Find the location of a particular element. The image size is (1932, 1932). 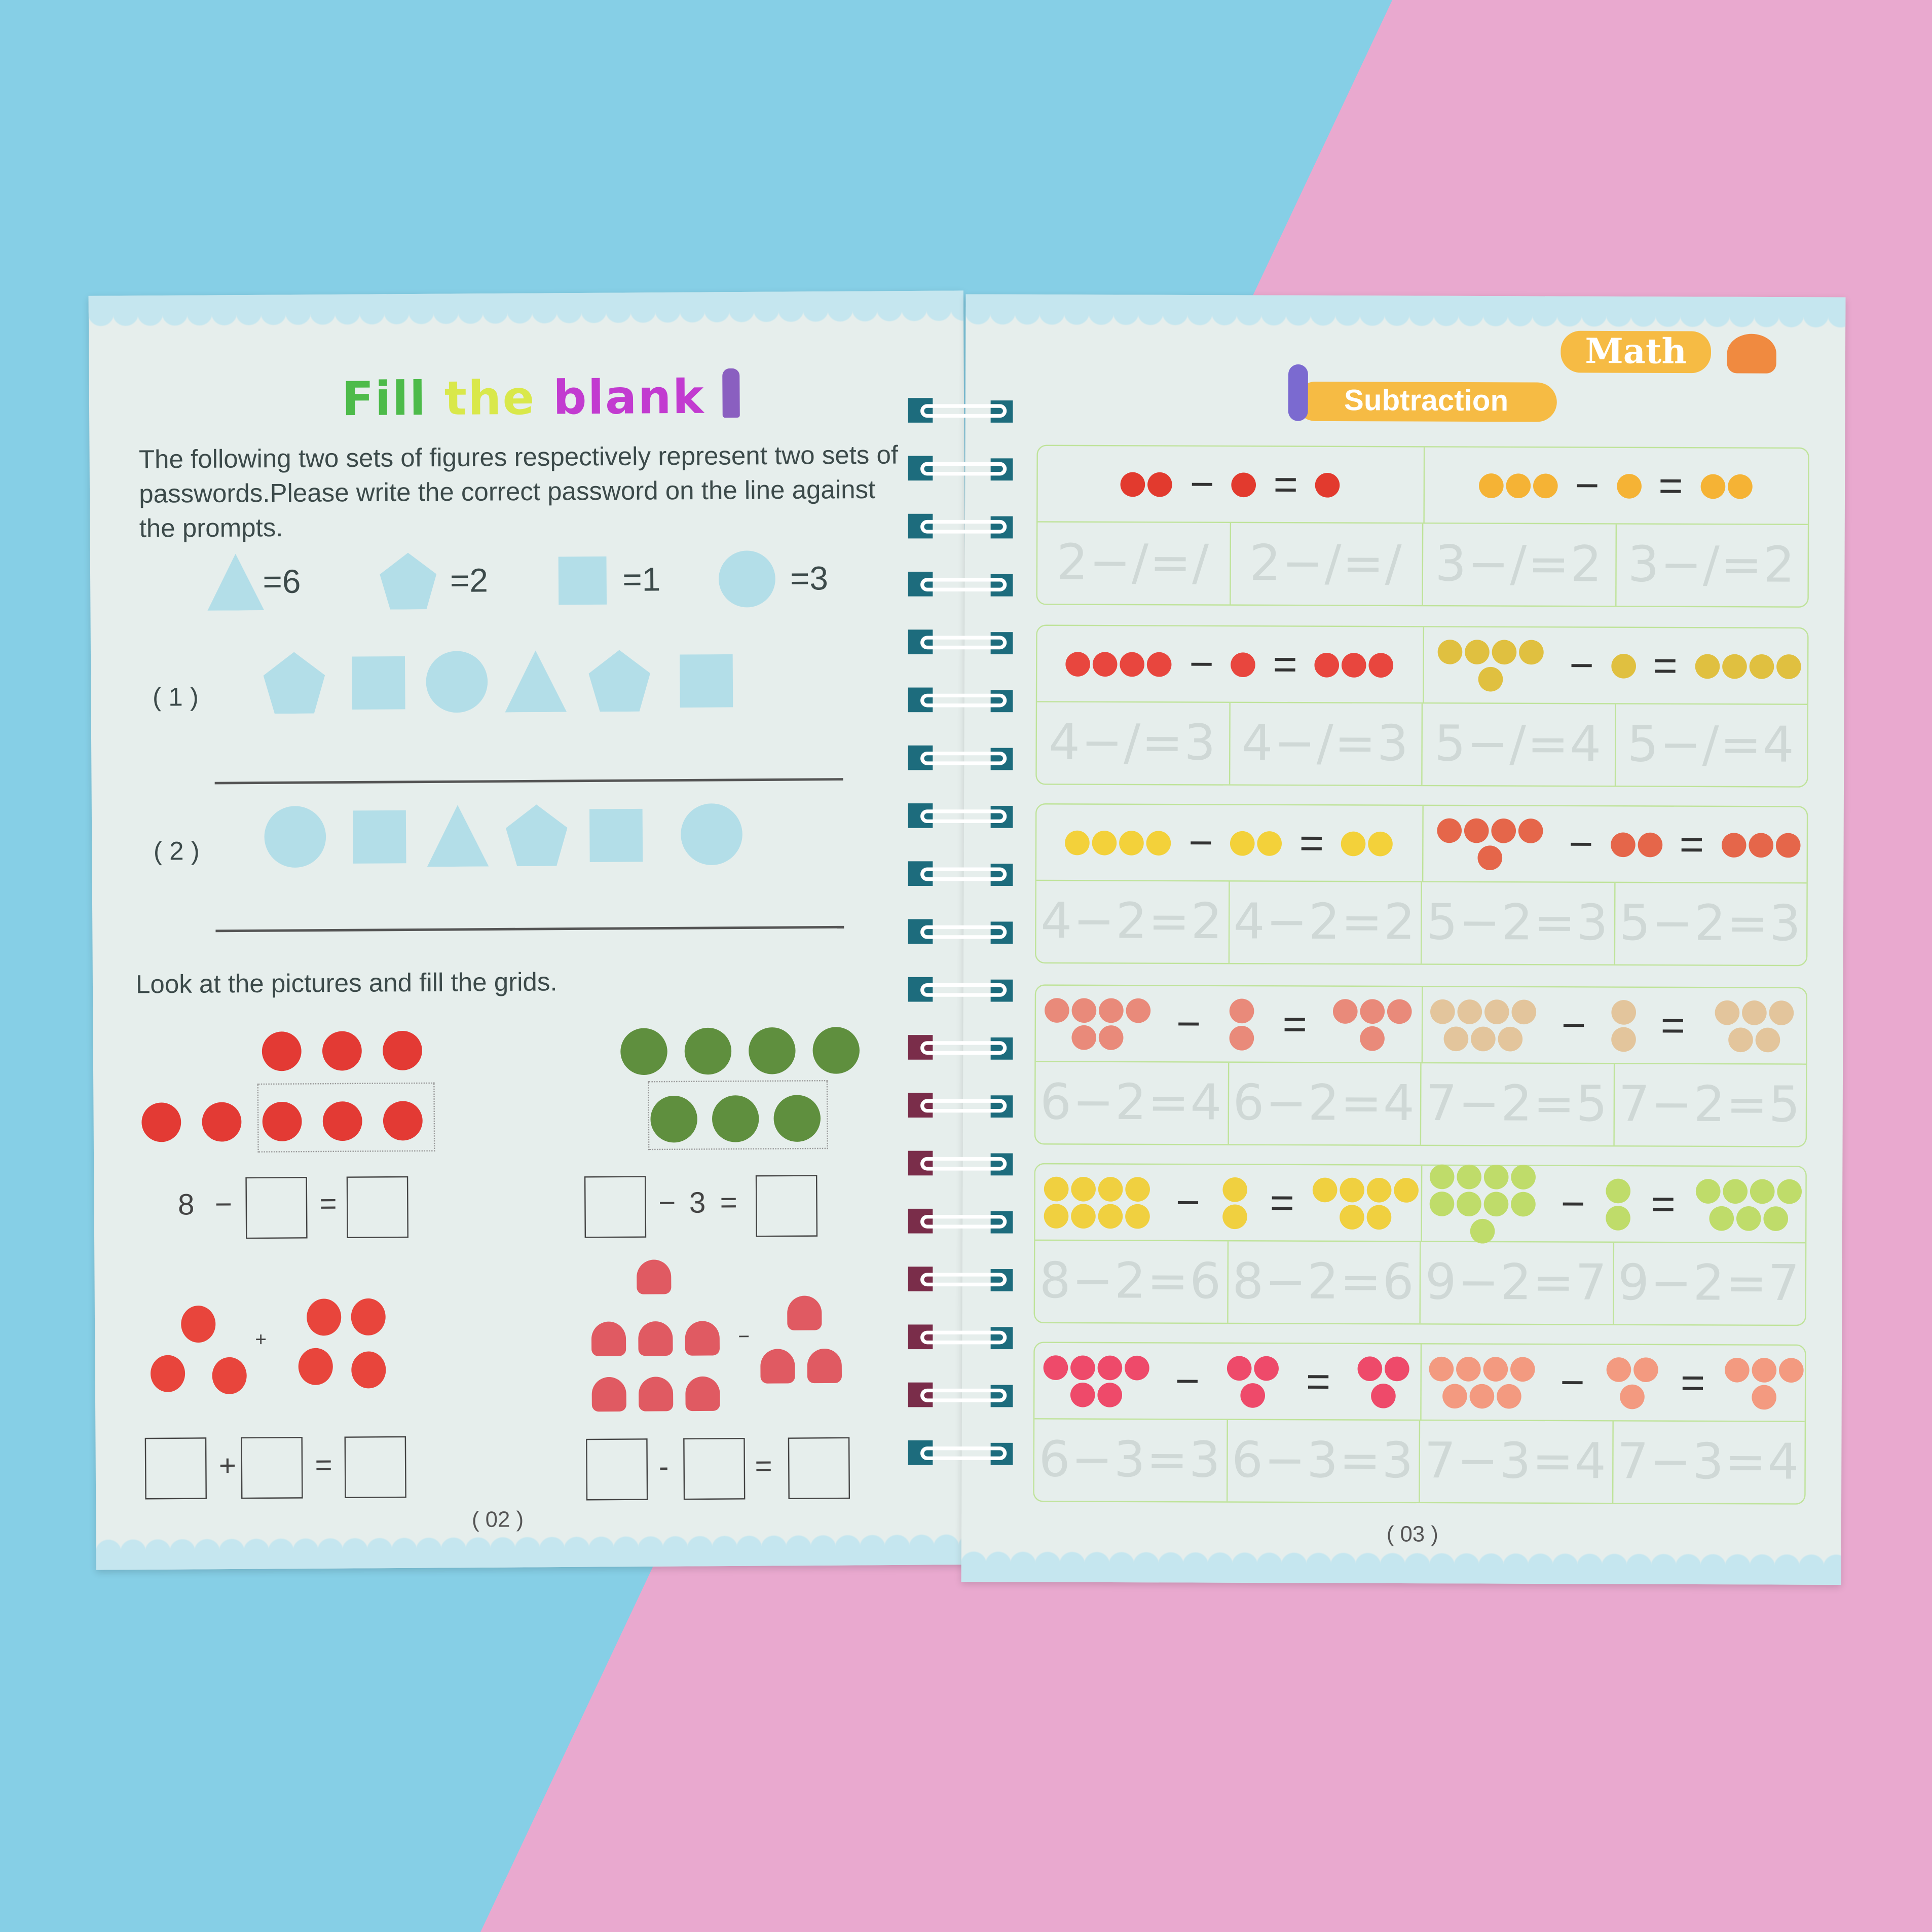

legend-value: =2 is located at coordinates (469, 581).